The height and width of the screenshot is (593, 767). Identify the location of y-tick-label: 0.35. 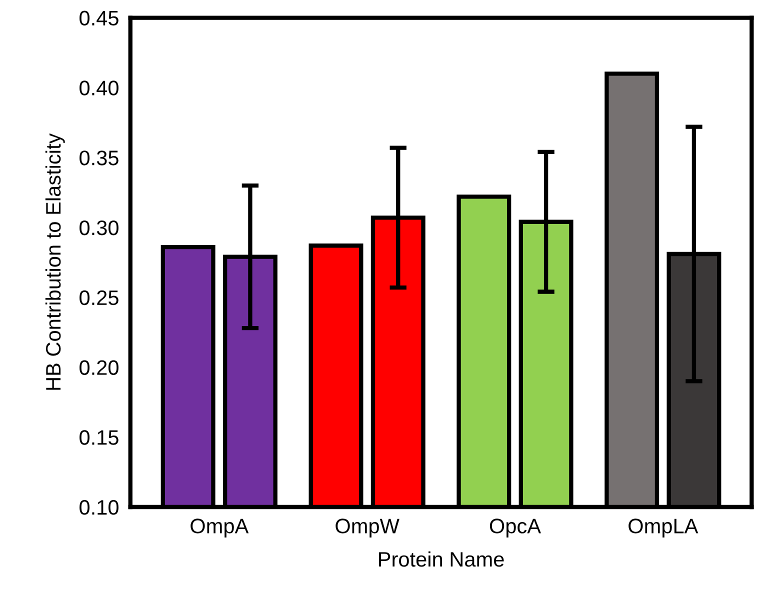
(99, 158).